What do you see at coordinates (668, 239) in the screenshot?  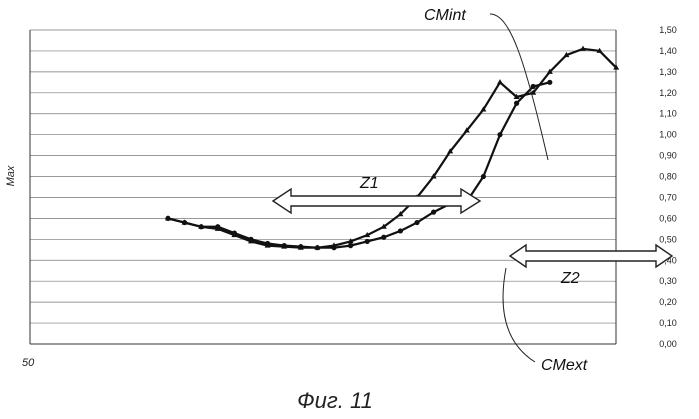 I see `y-tick-label: 0,50` at bounding box center [668, 239].